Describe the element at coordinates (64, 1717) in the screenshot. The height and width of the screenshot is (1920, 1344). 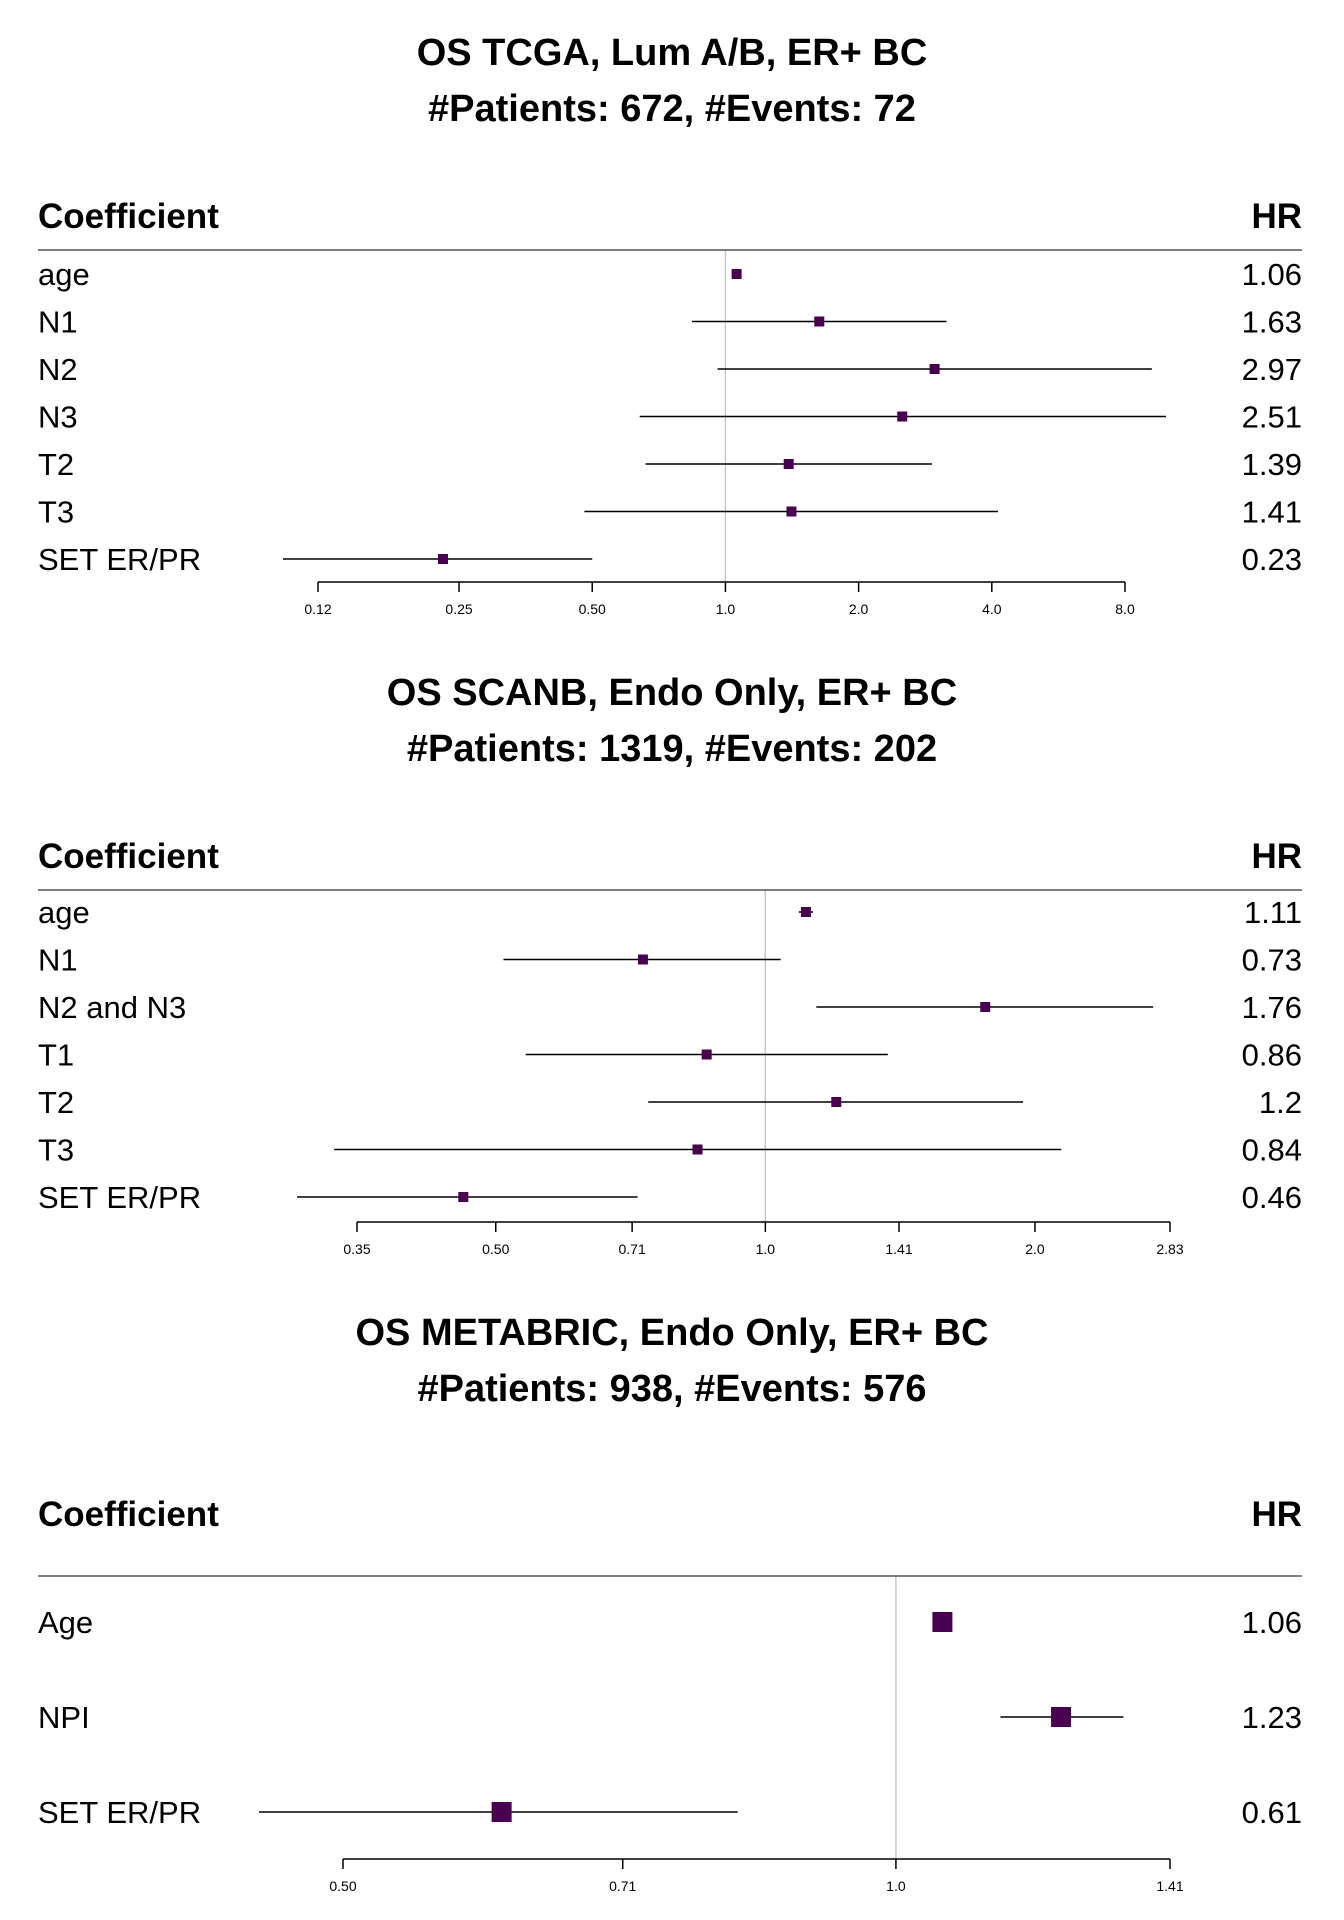
I see `row-label: NPI` at that location.